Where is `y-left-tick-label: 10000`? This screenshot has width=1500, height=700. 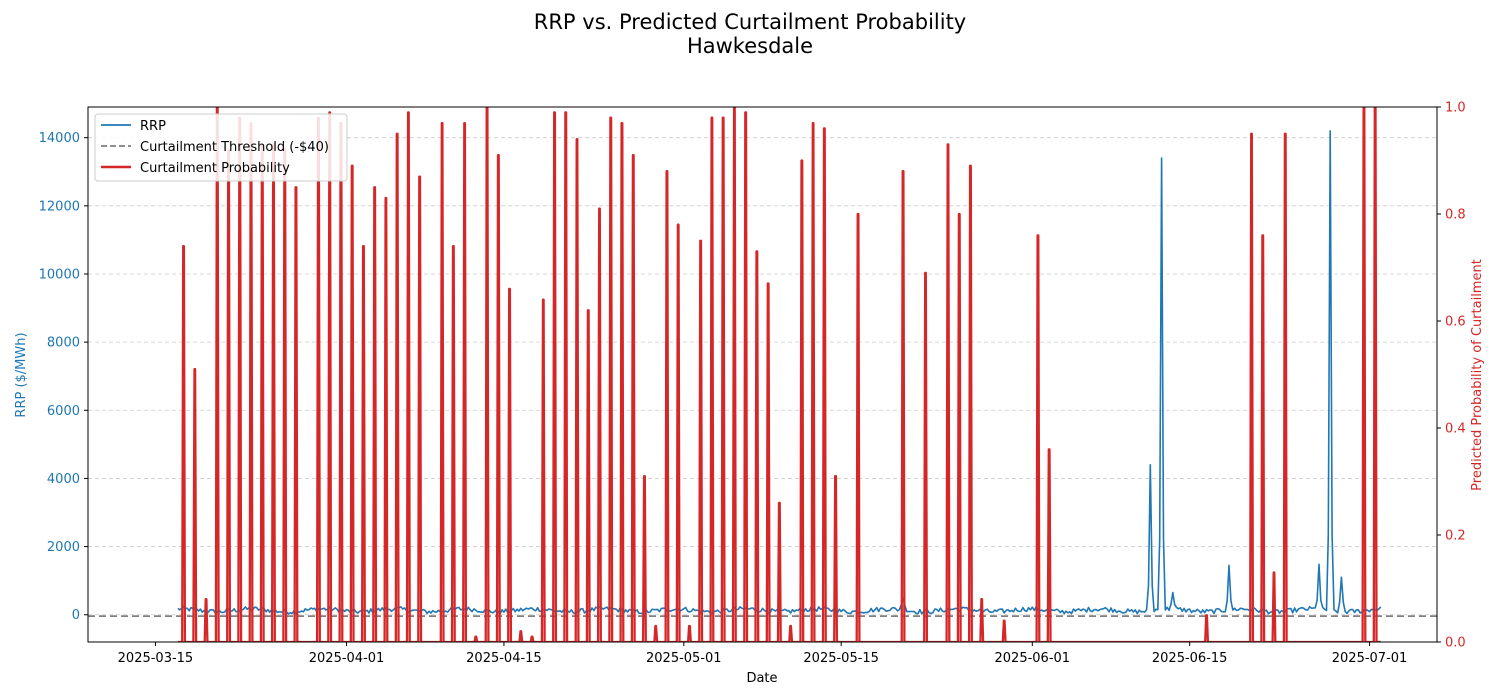 y-left-tick-label: 10000 is located at coordinates (59, 274).